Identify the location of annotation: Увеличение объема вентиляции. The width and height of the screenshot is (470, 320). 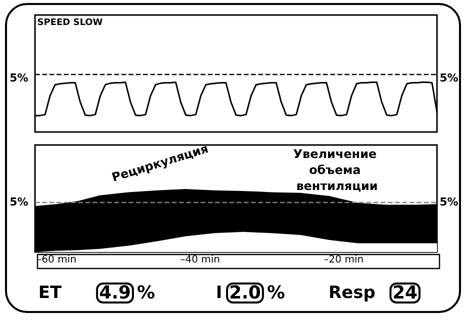
(337, 170).